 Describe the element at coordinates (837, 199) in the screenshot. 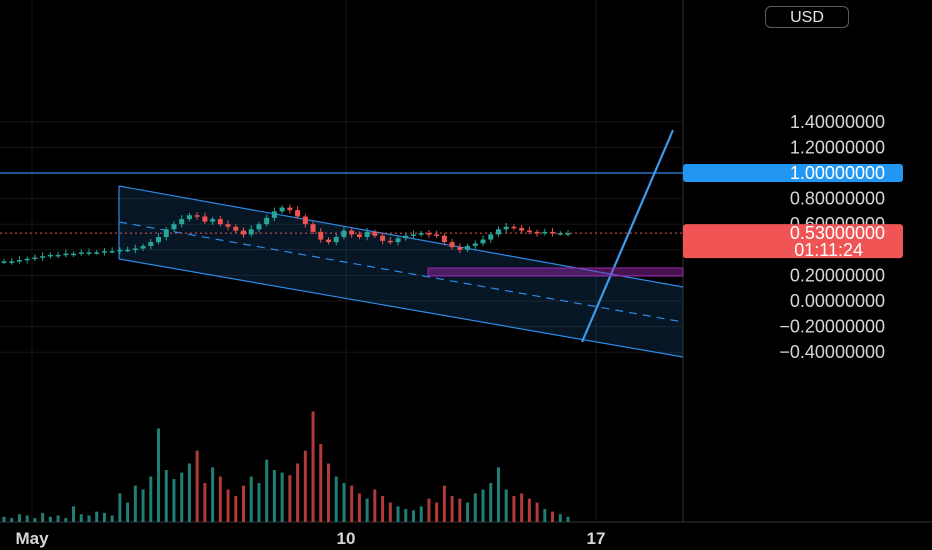

I see `price-tick-label: 0.80000000` at that location.